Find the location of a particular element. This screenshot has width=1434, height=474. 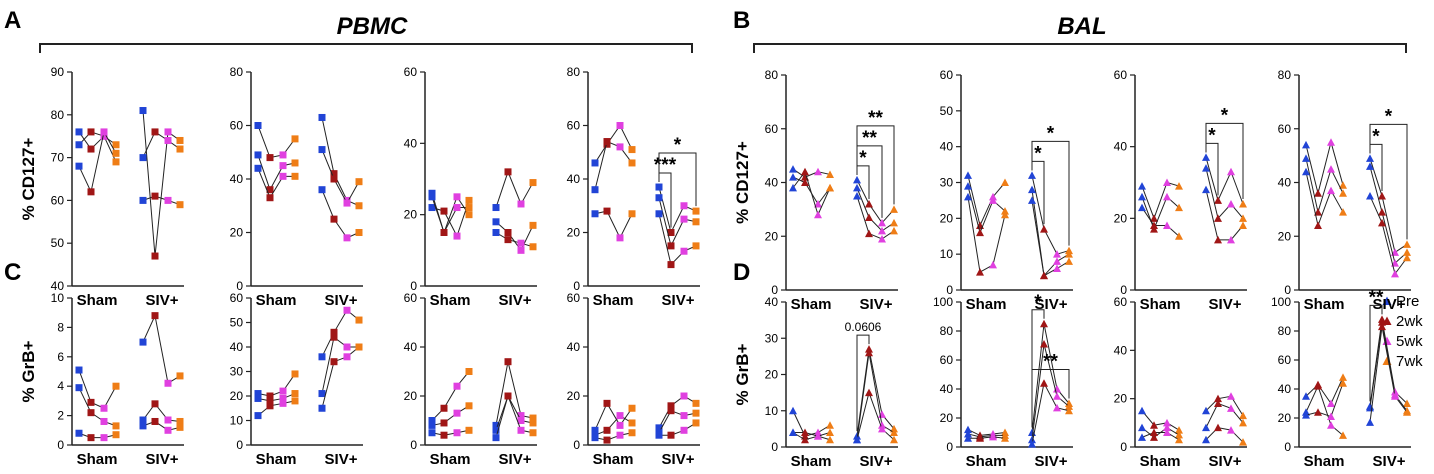

y-tick-label: 100 is located at coordinates (1281, 302).